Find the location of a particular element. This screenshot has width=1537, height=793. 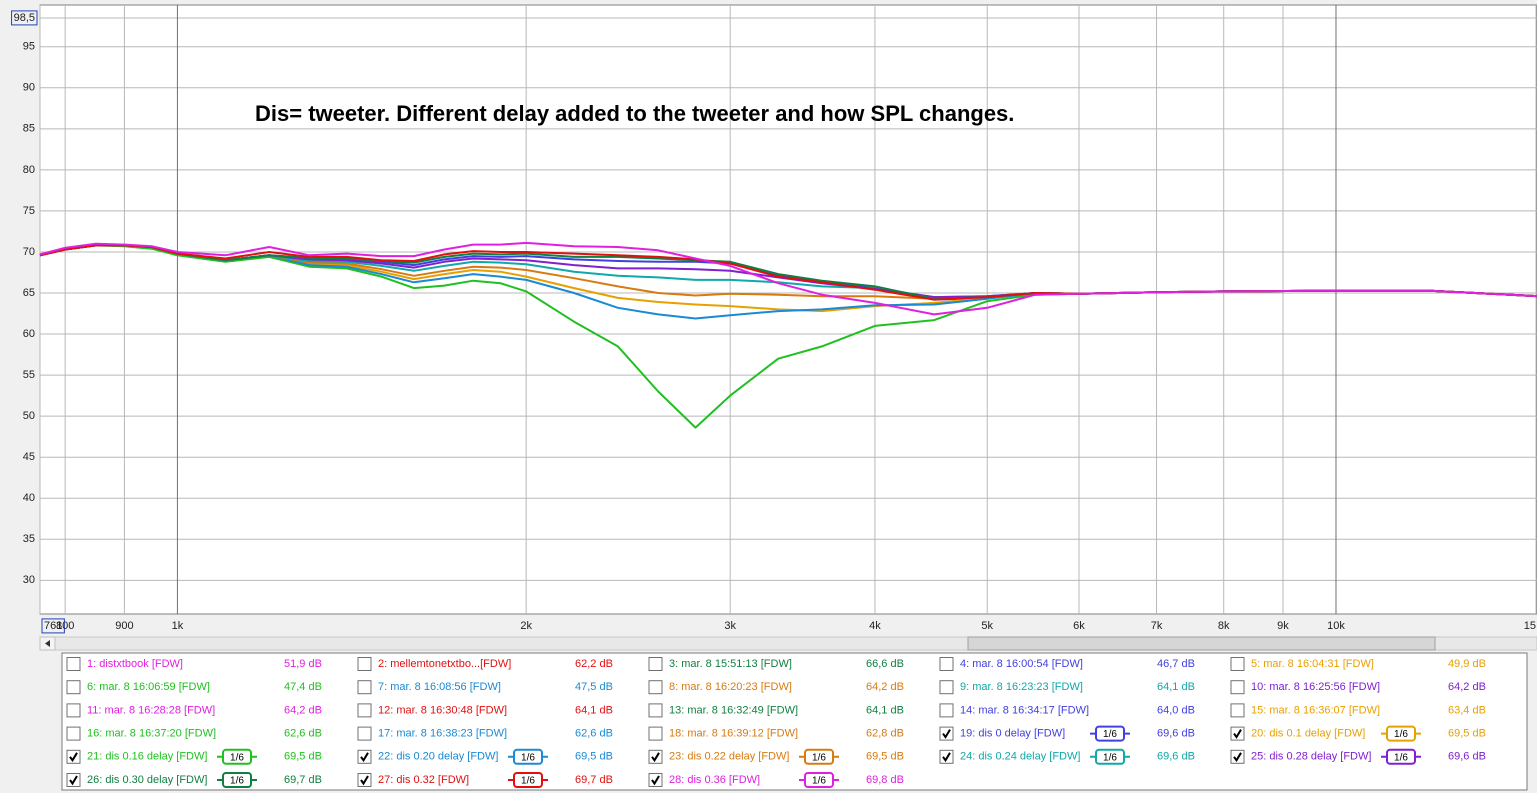

legend-level: 62,2 dB is located at coordinates (594, 664).